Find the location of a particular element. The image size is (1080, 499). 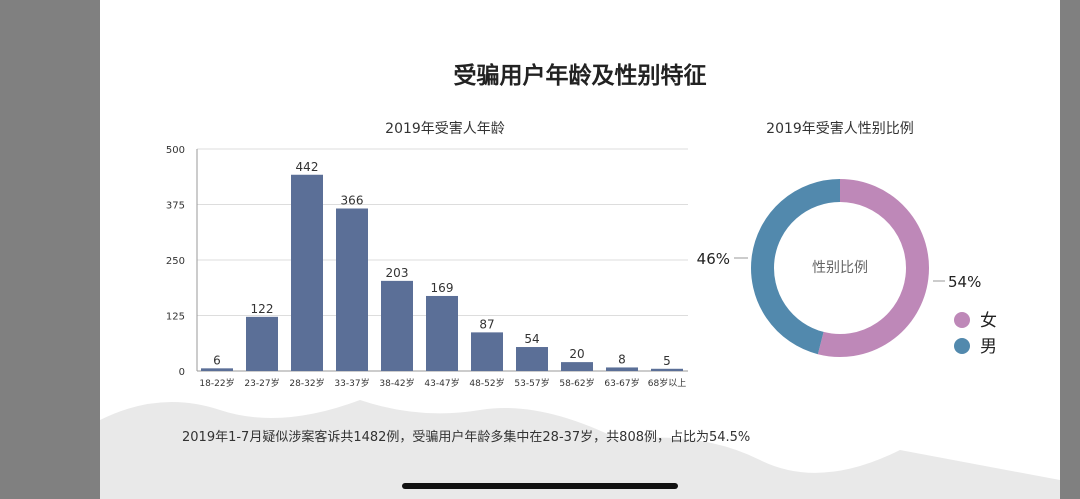

slice-label: 54% is located at coordinates (964, 282).